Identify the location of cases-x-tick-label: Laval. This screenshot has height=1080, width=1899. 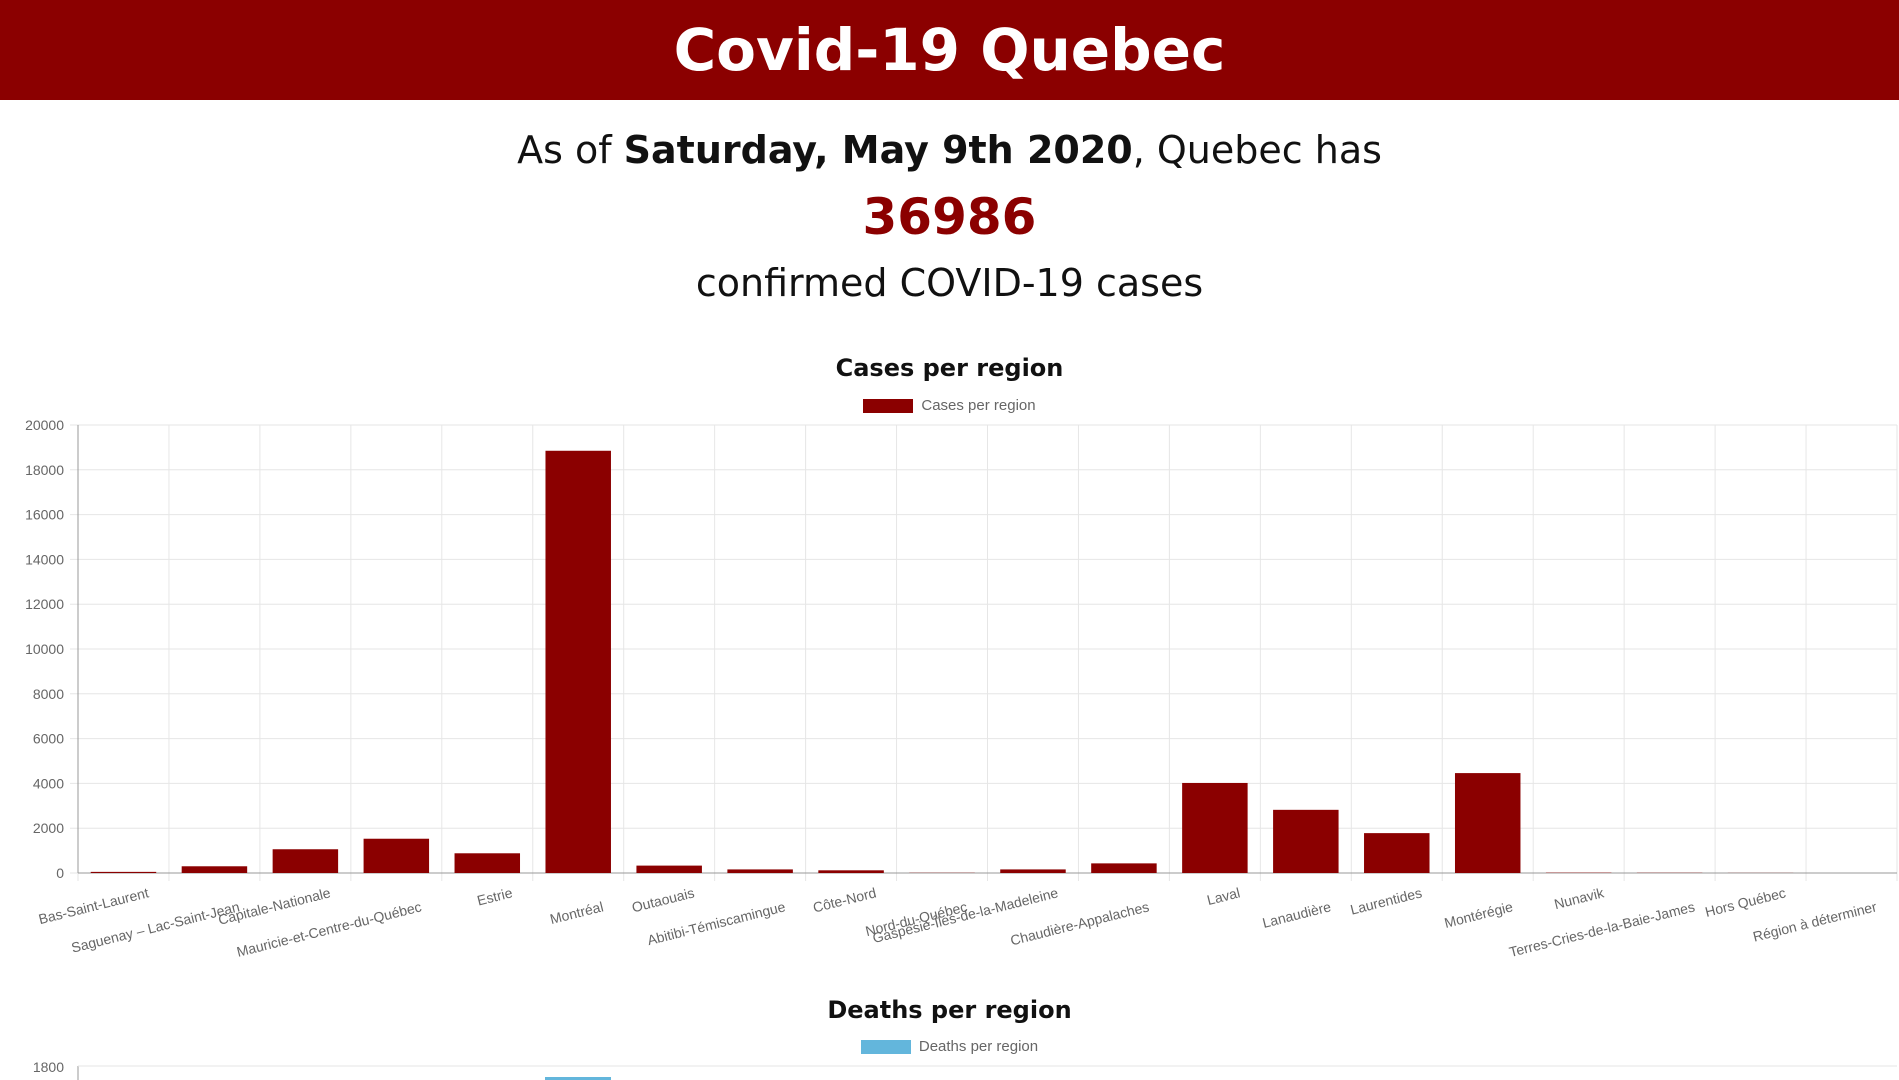
(1223, 896).